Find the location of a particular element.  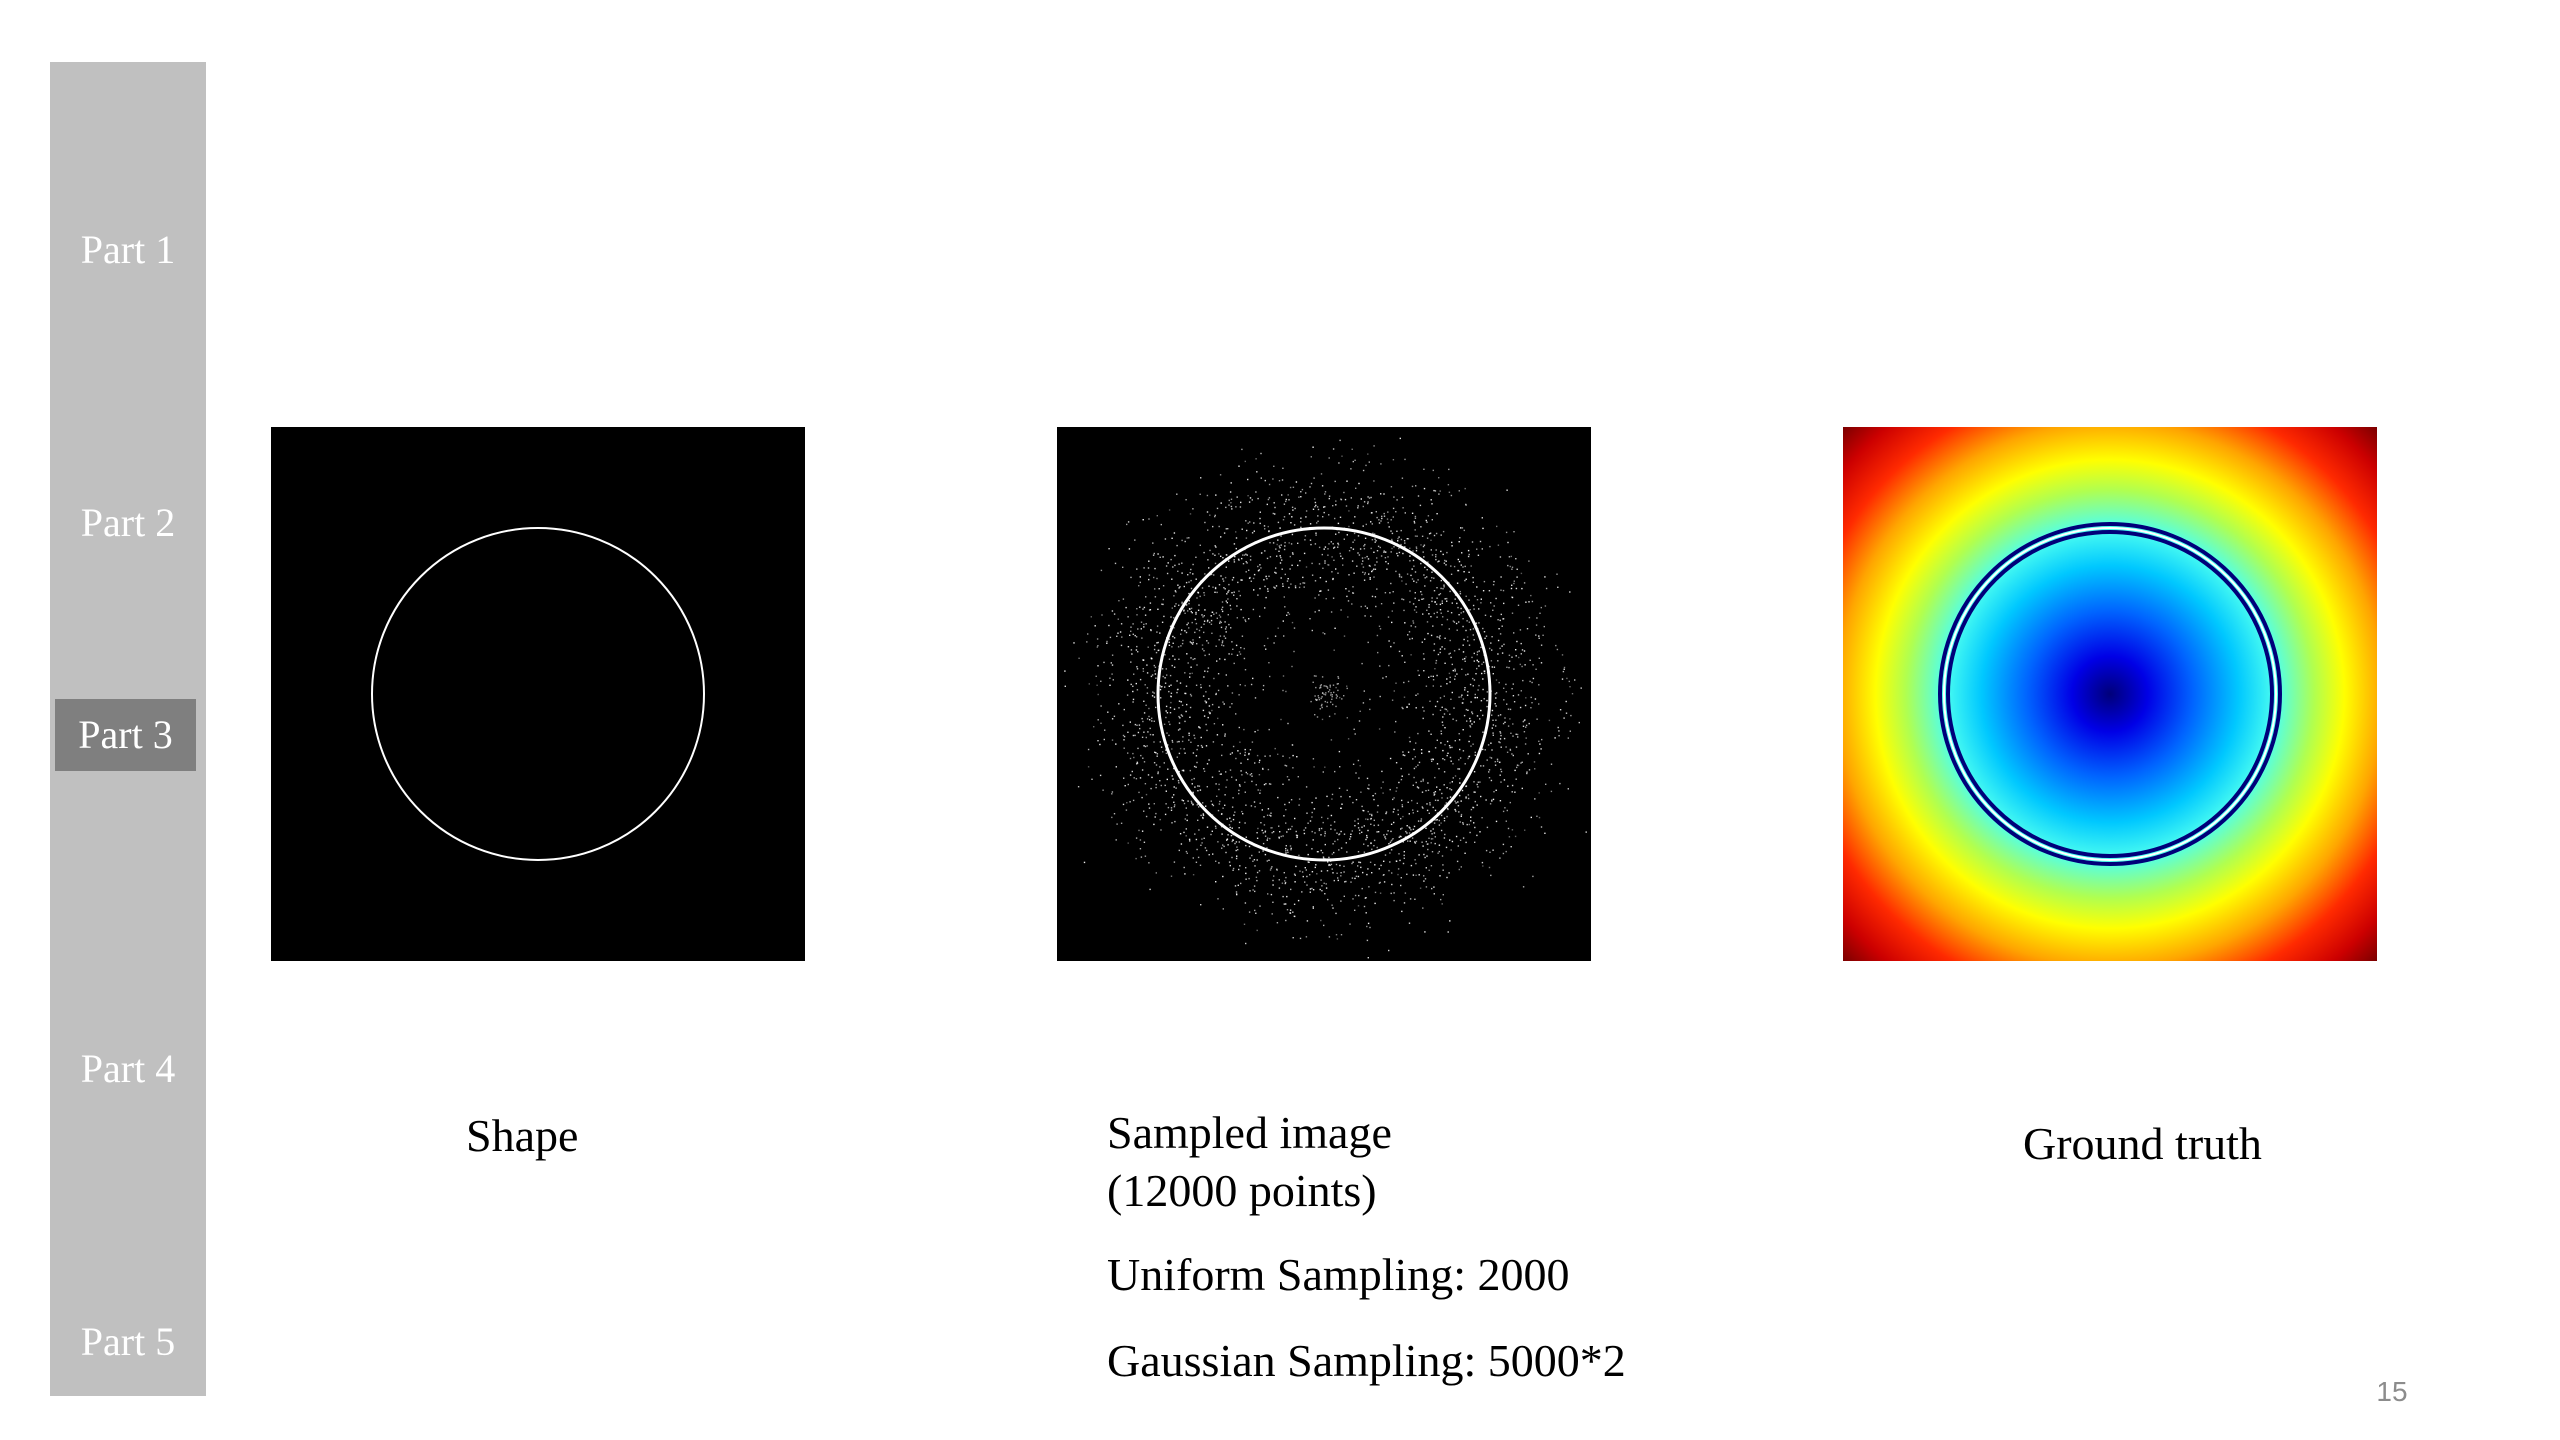

sampled-image is located at coordinates (1324, 694).